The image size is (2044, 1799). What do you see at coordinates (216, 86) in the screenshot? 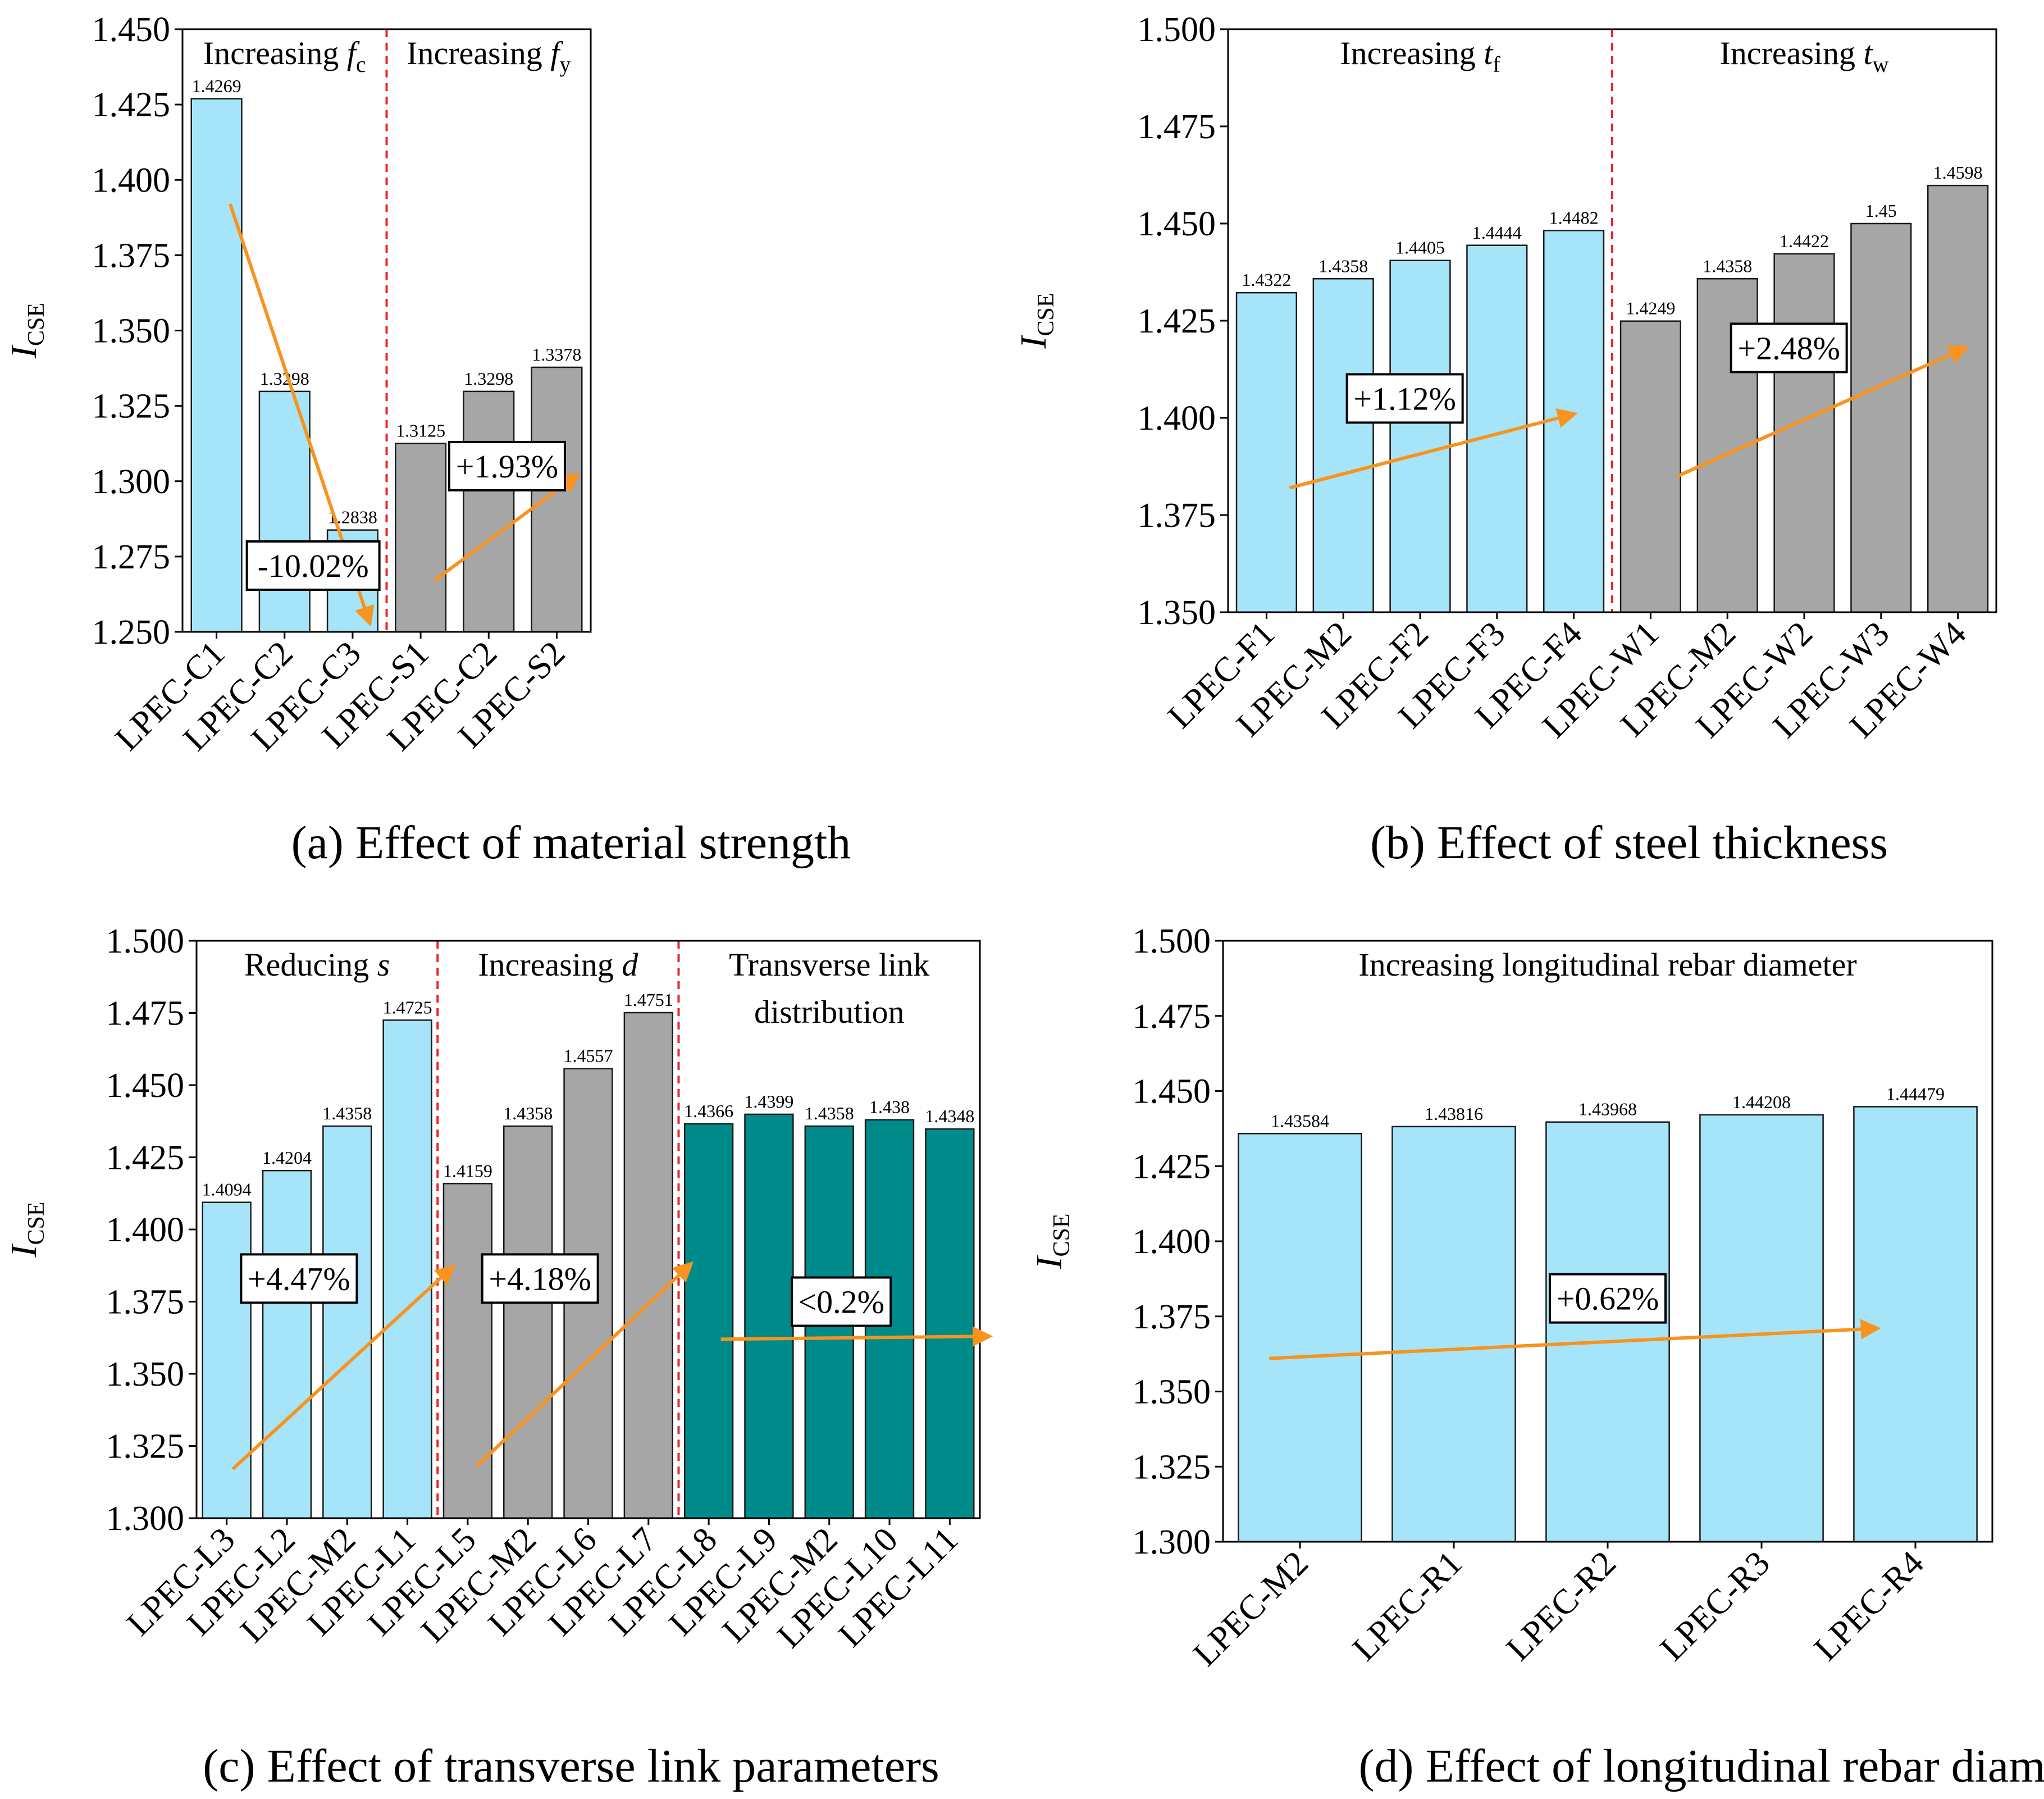
I see `value-label-a-0: 1.4269` at bounding box center [216, 86].